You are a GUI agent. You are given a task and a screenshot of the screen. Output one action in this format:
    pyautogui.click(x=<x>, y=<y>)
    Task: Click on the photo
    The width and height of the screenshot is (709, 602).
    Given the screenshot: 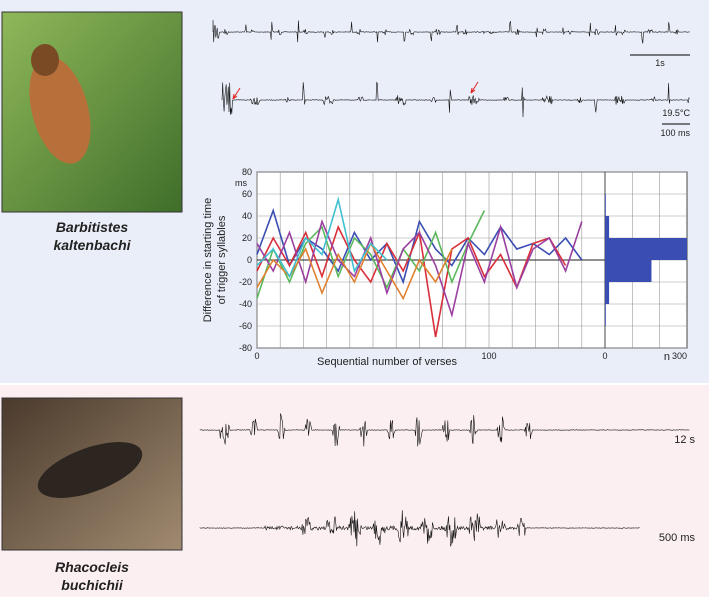 What is the action you would take?
    pyautogui.click(x=92, y=112)
    